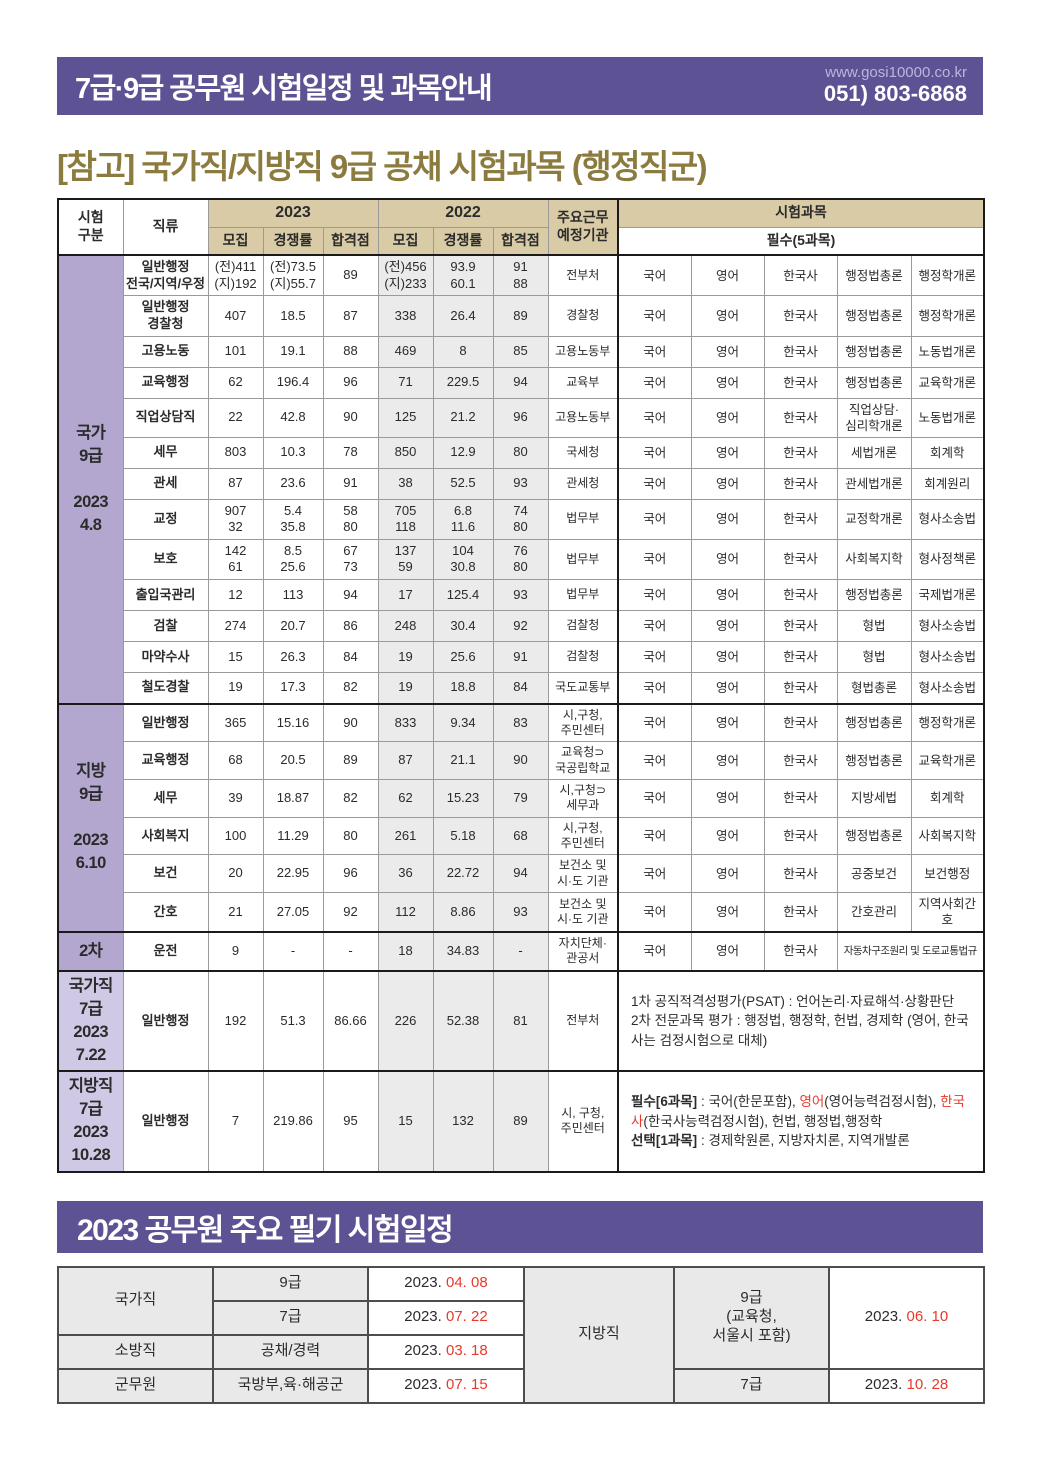  I want to click on cell-series: 세무, so click(165, 452).